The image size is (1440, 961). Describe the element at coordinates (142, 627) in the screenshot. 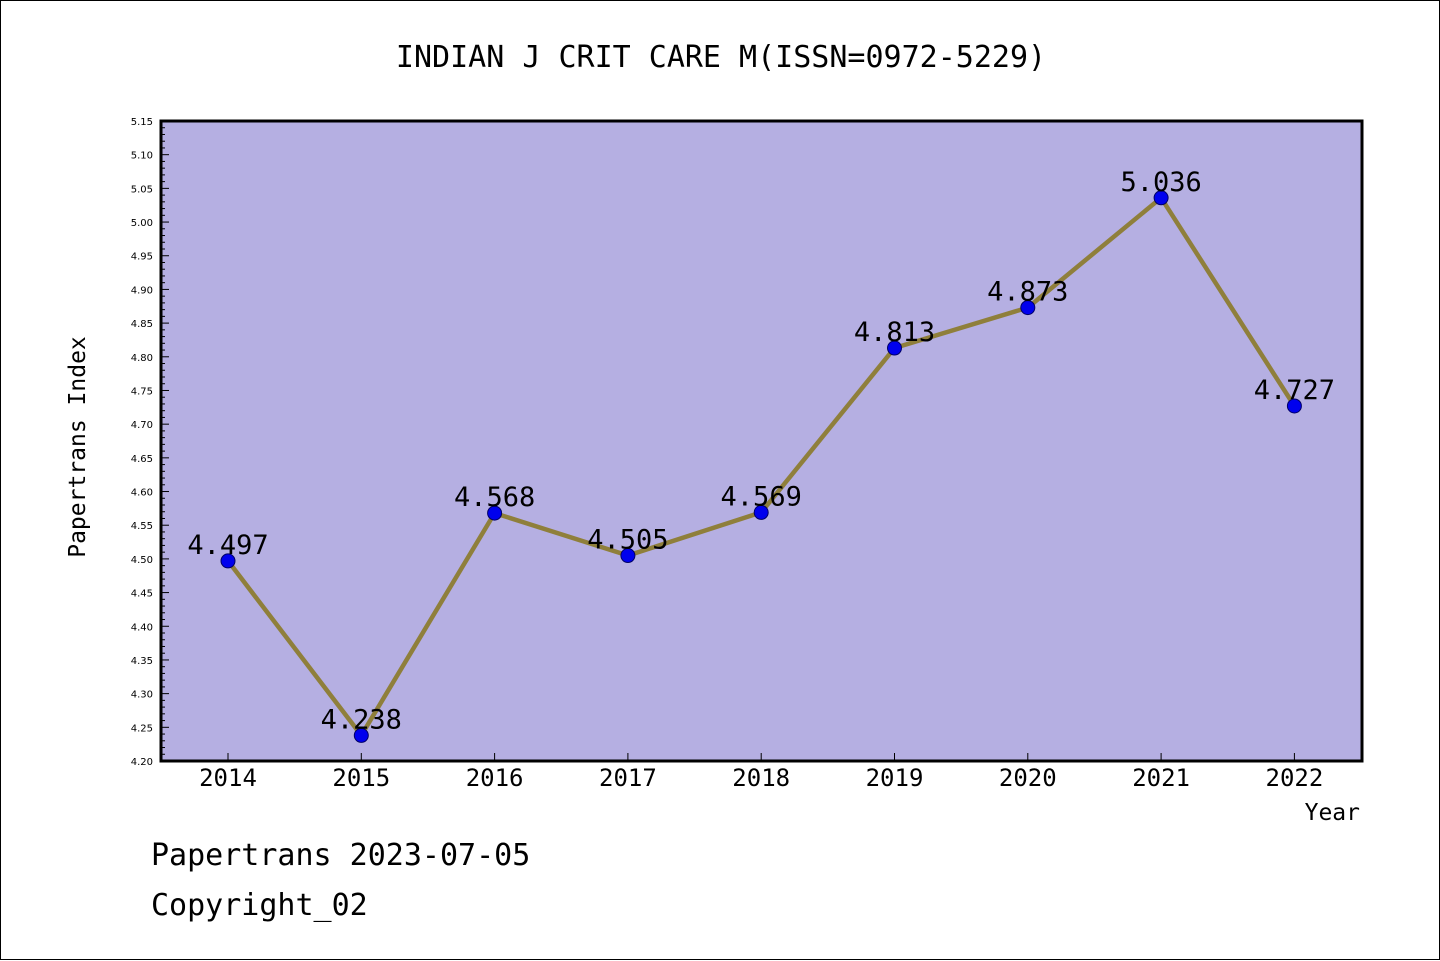

I see `y-tick-label: 4.40` at that location.